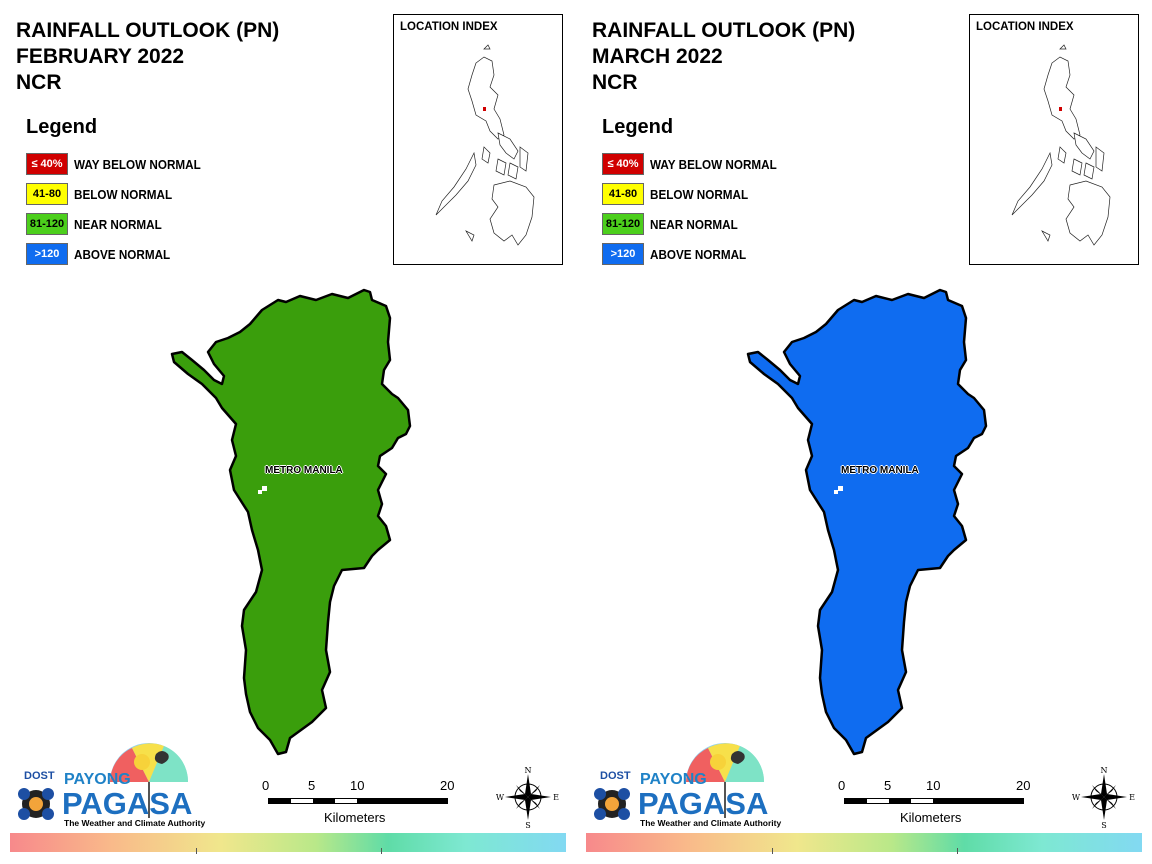 This screenshot has width=1152, height=864. Describe the element at coordinates (723, 57) in the screenshot. I see `map-title: RAINFALL OUTLOOK (PN) MARCH 2022 NCR` at that location.